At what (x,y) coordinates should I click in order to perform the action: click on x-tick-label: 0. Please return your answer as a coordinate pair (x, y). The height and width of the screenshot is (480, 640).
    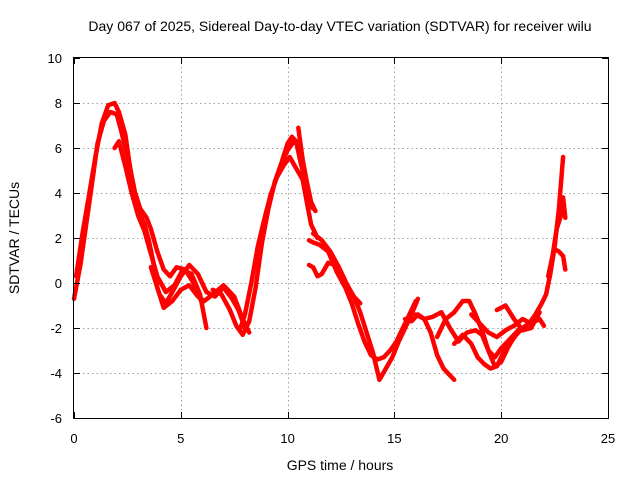
    Looking at the image, I should click on (73, 438).